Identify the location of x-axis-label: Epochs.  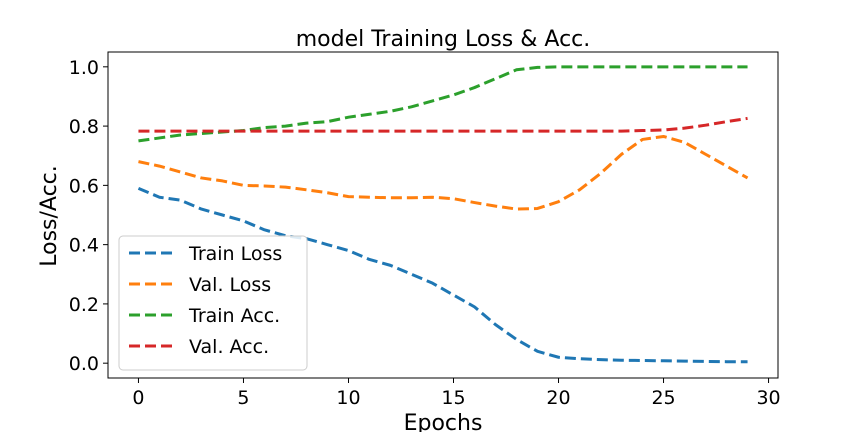
(443, 421).